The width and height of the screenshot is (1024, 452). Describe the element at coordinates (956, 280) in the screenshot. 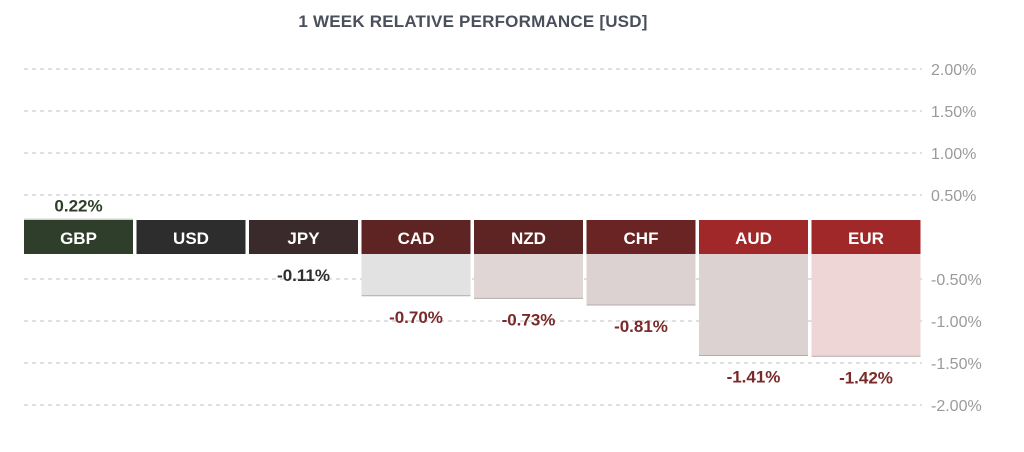

I see `y-tick-label: -0.50%` at that location.